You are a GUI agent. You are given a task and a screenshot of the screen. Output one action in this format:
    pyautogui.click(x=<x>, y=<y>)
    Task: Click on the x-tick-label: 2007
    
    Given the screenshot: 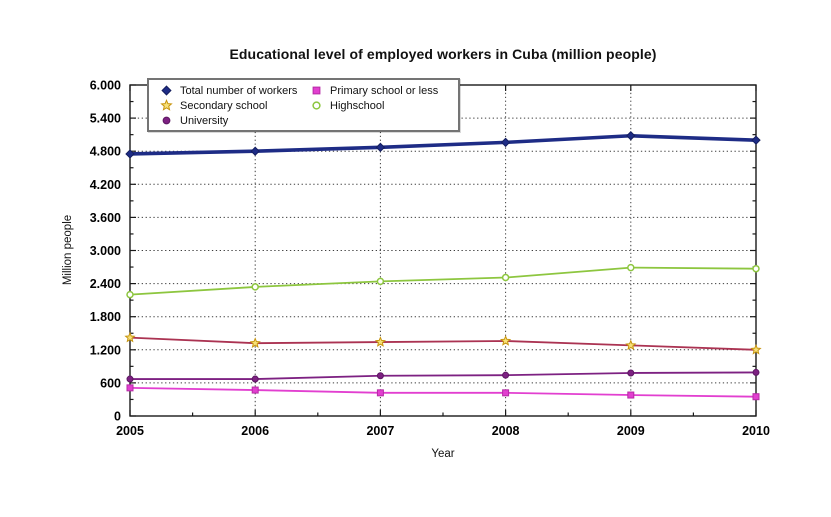 What is the action you would take?
    pyautogui.click(x=380, y=431)
    